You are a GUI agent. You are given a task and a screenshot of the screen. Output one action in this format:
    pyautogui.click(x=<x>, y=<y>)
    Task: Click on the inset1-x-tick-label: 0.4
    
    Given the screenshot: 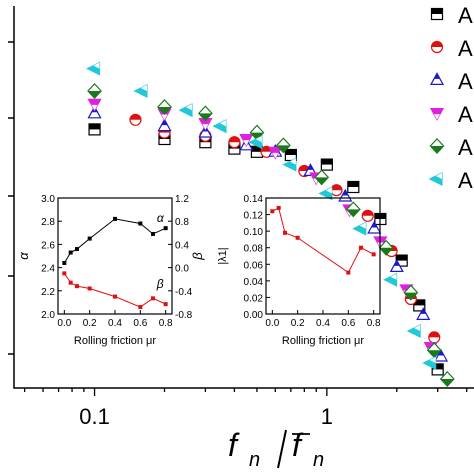 What is the action you would take?
    pyautogui.click(x=115, y=323)
    